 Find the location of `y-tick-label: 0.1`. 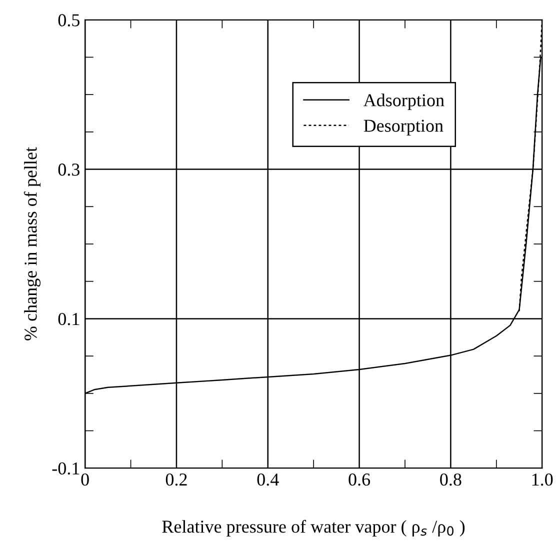

y-tick-label: 0.1 is located at coordinates (69, 319).